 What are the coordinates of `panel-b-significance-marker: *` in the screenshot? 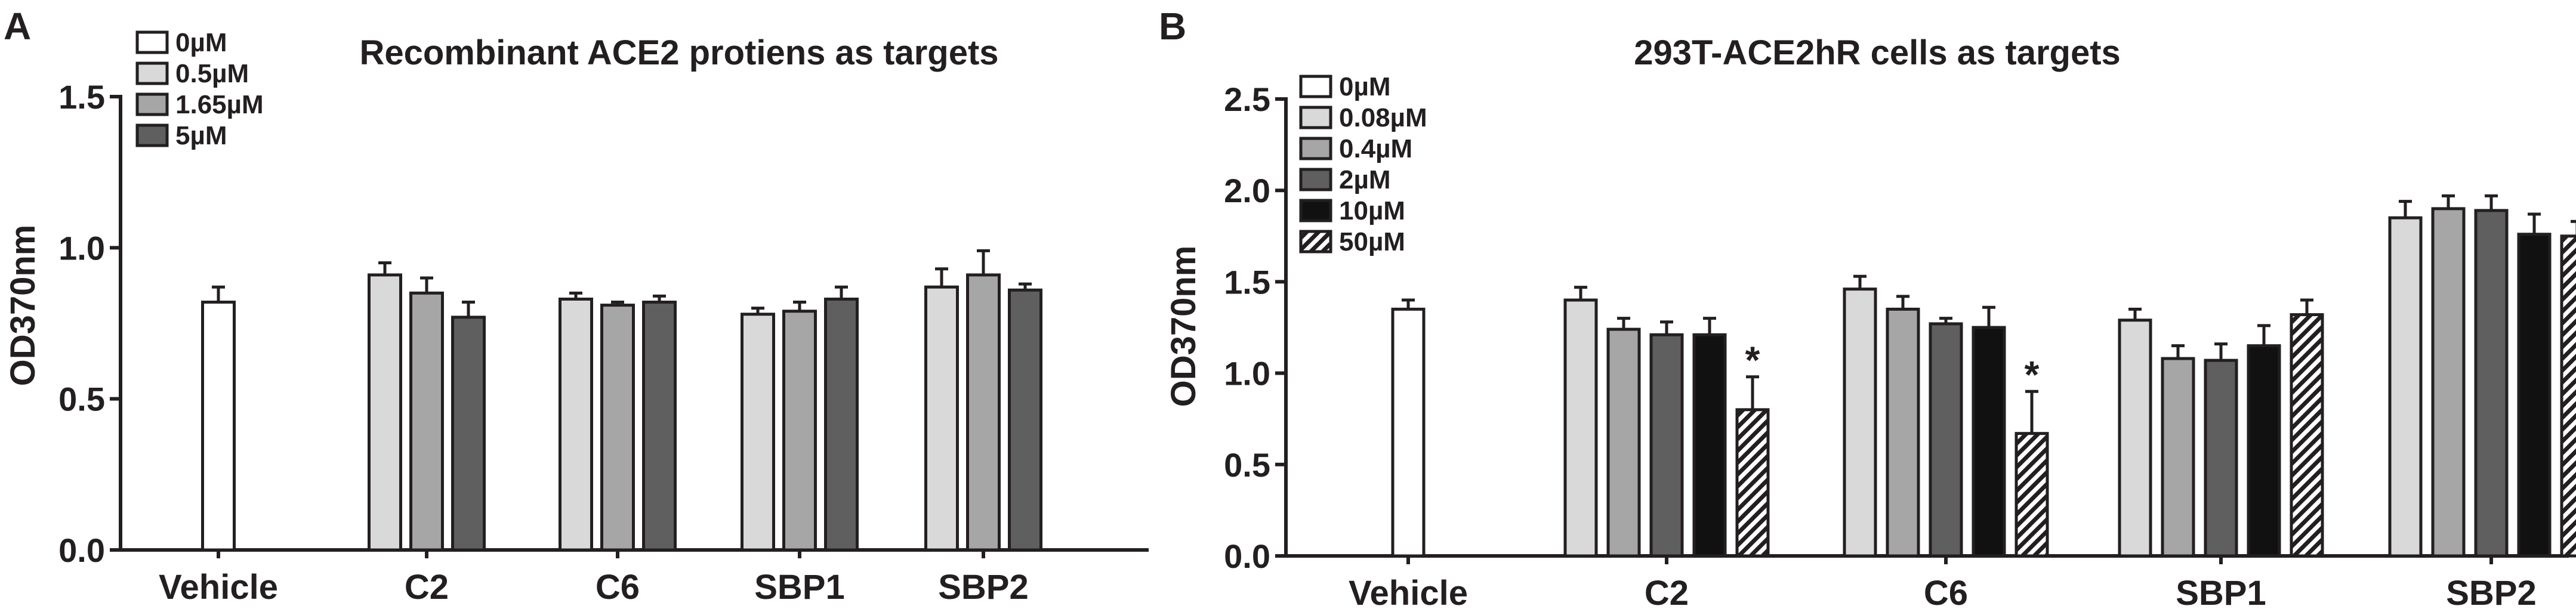 It's located at (1753, 361).